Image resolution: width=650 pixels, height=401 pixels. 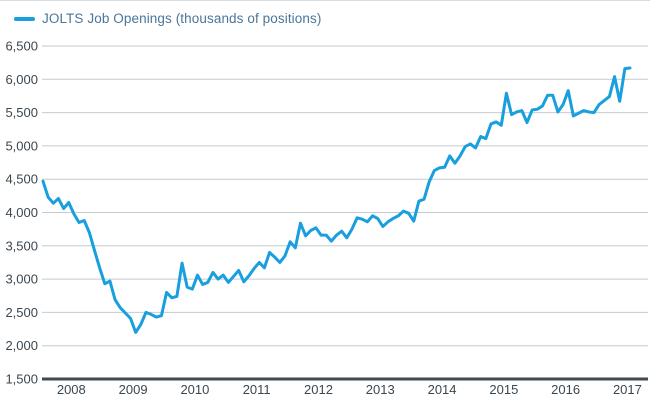 What do you see at coordinates (194, 389) in the screenshot?
I see `x-axis-year-label: 2010` at bounding box center [194, 389].